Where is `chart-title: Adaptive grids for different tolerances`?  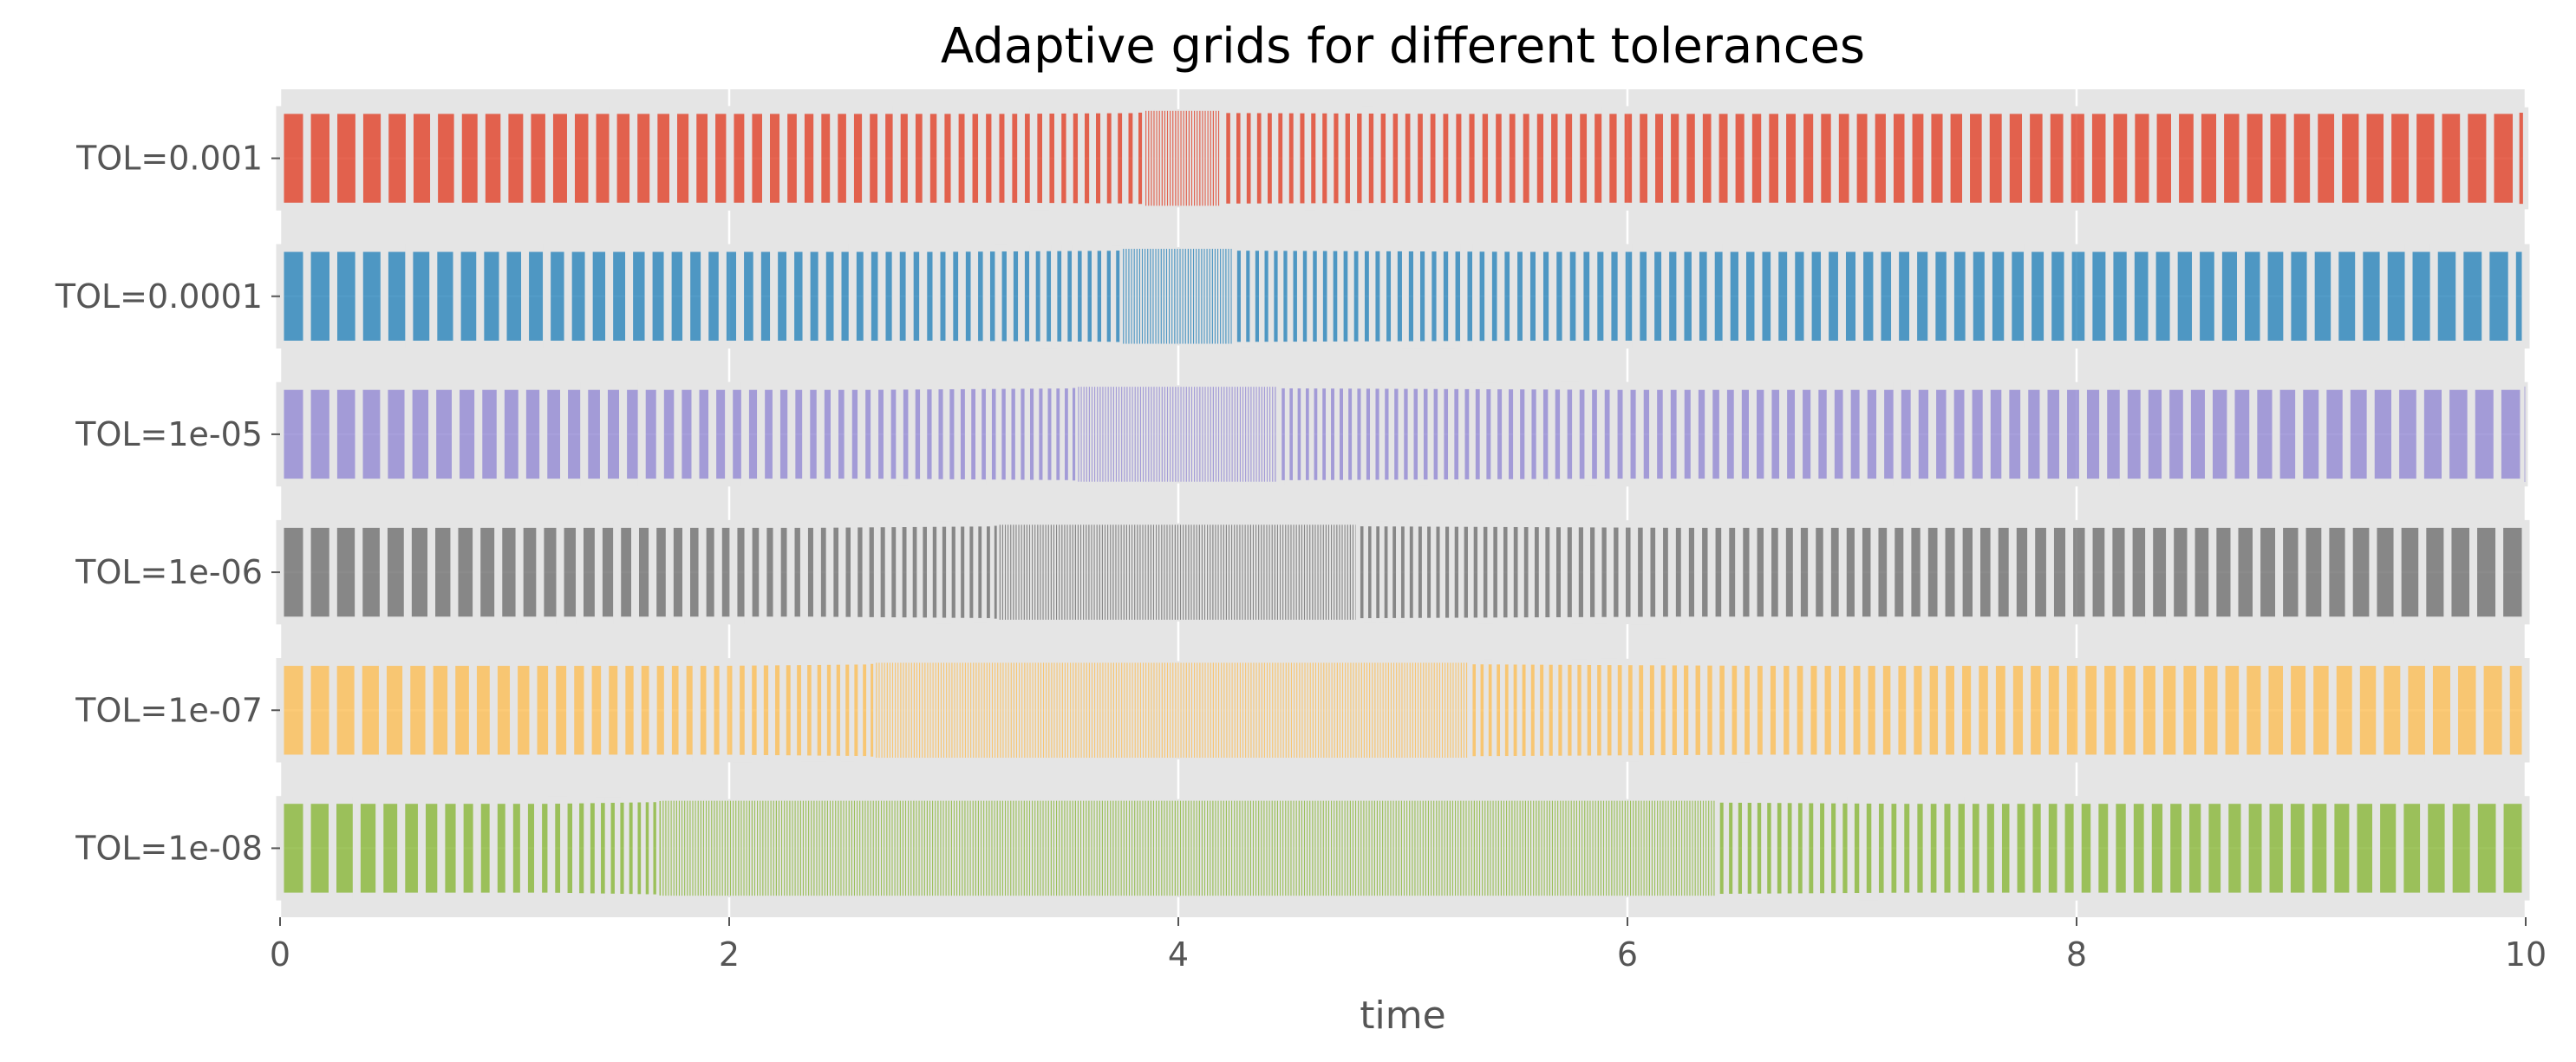
chart-title: Adaptive grids for different tolerances is located at coordinates (1403, 46).